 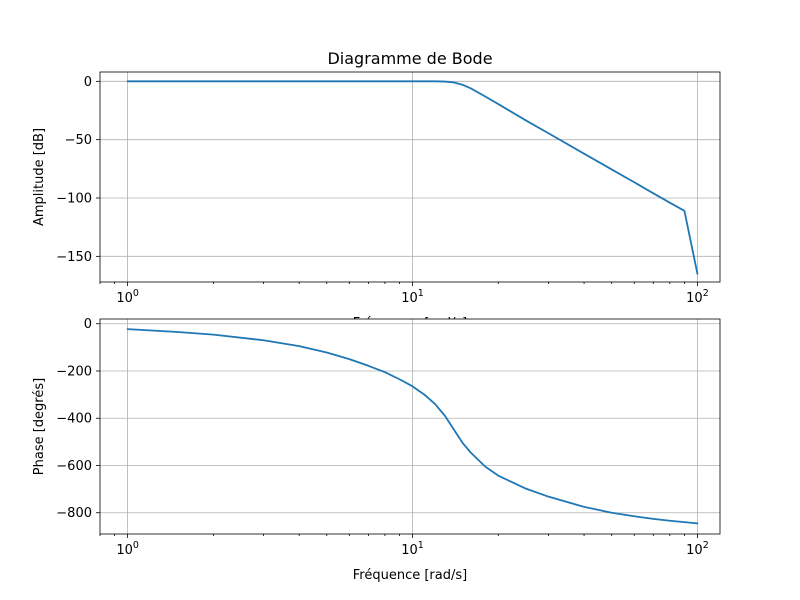 I want to click on phase-y-tick-label: −200, so click(x=74, y=371).